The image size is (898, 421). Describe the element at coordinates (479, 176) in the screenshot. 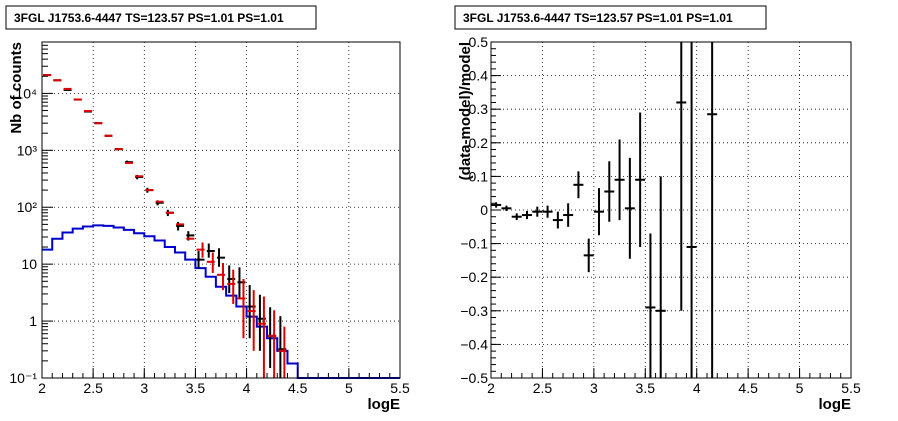

I see `right-y-tick-label: 0.1` at that location.